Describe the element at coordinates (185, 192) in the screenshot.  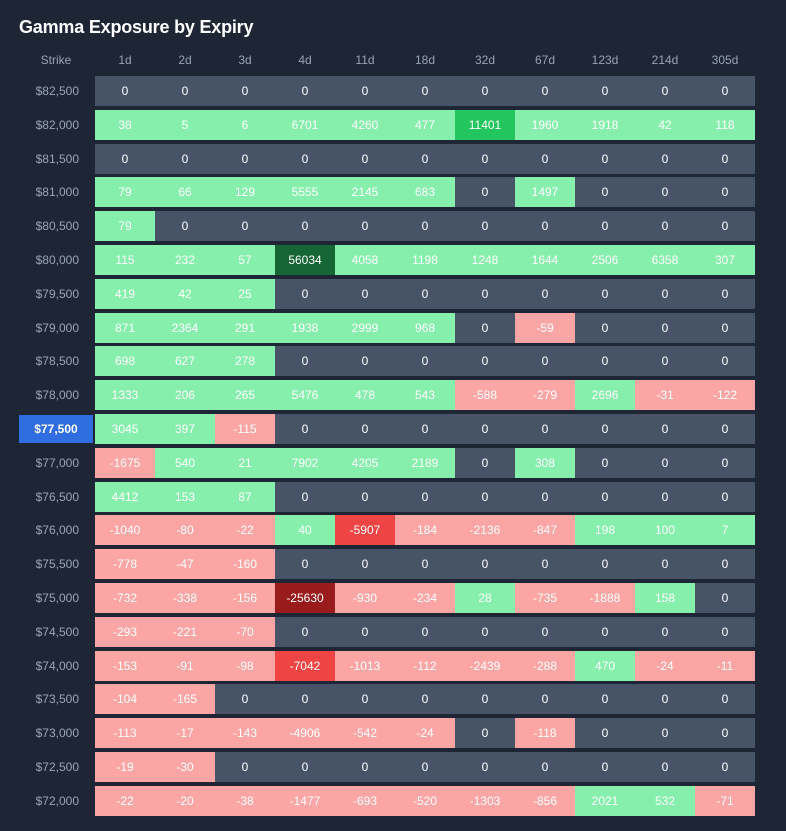
I see `heatmap-cell: 66` at that location.